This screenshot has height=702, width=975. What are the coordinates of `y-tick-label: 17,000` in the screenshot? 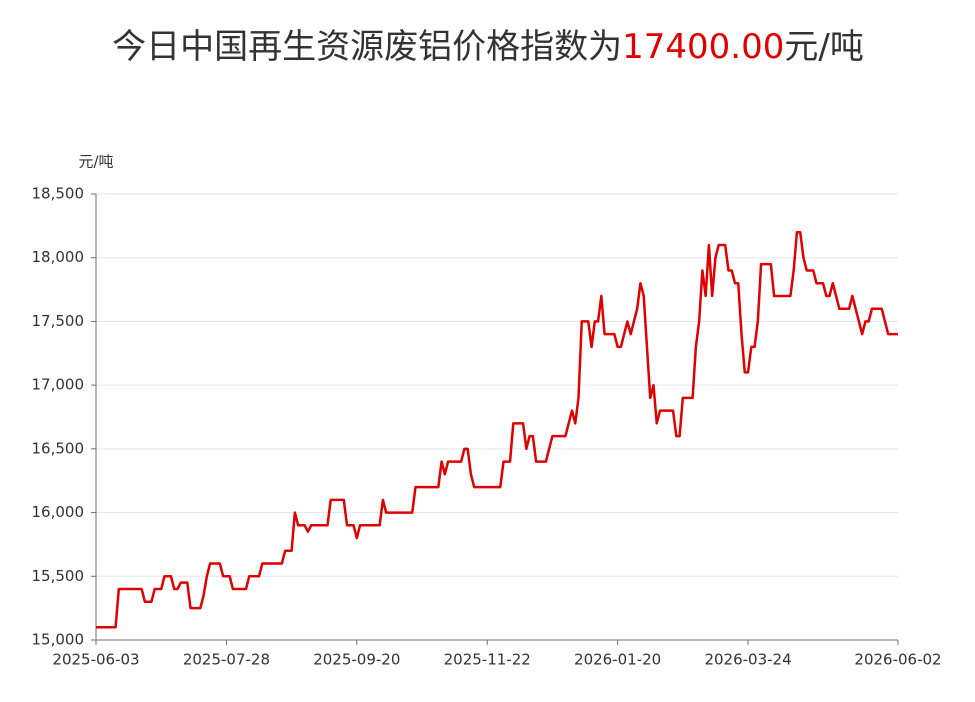 It's located at (58, 385).